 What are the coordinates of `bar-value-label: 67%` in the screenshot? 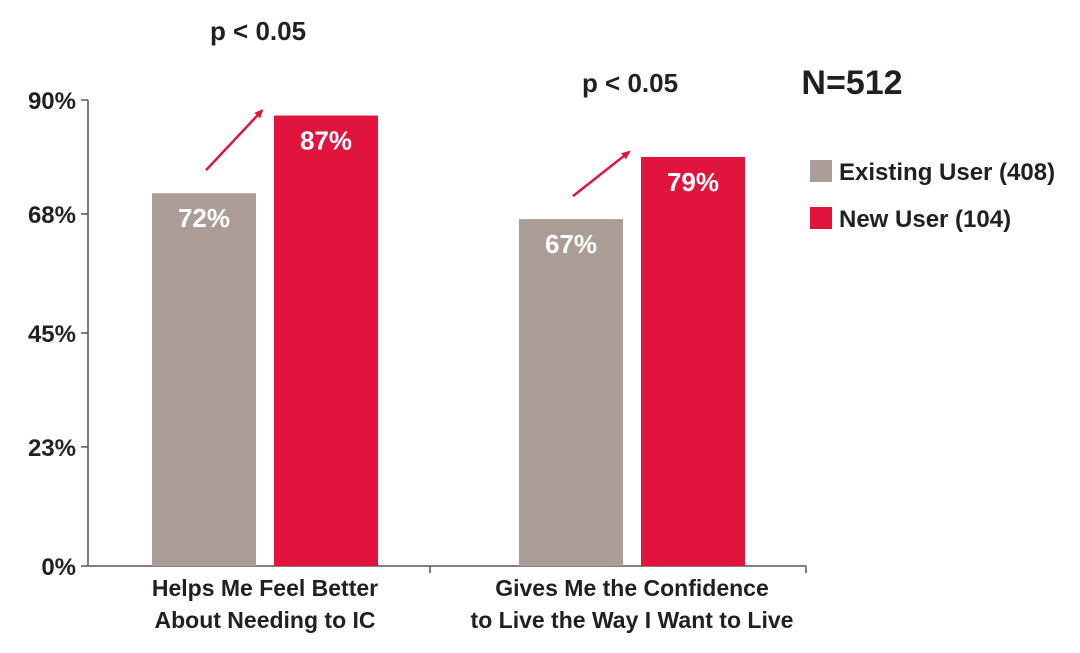 It's located at (571, 244).